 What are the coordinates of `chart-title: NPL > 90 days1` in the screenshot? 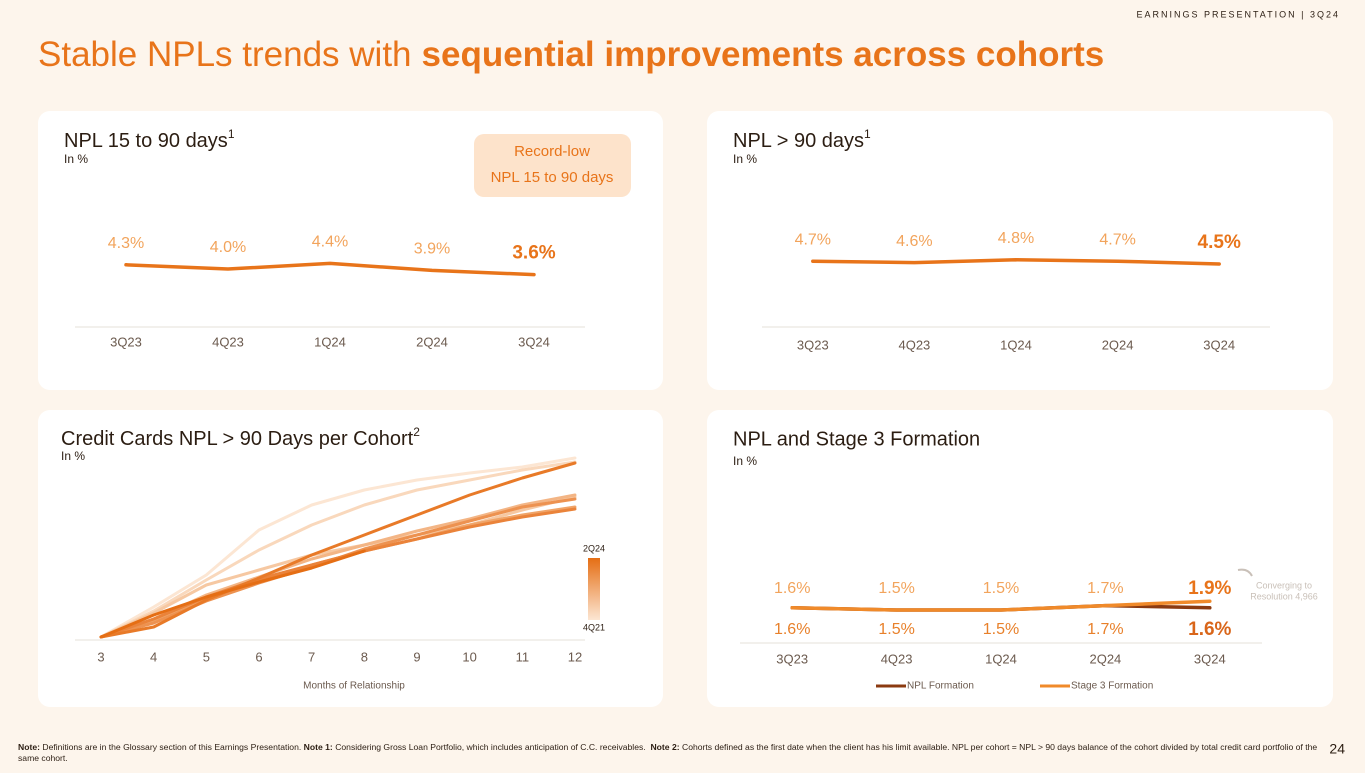 It's located at (802, 139).